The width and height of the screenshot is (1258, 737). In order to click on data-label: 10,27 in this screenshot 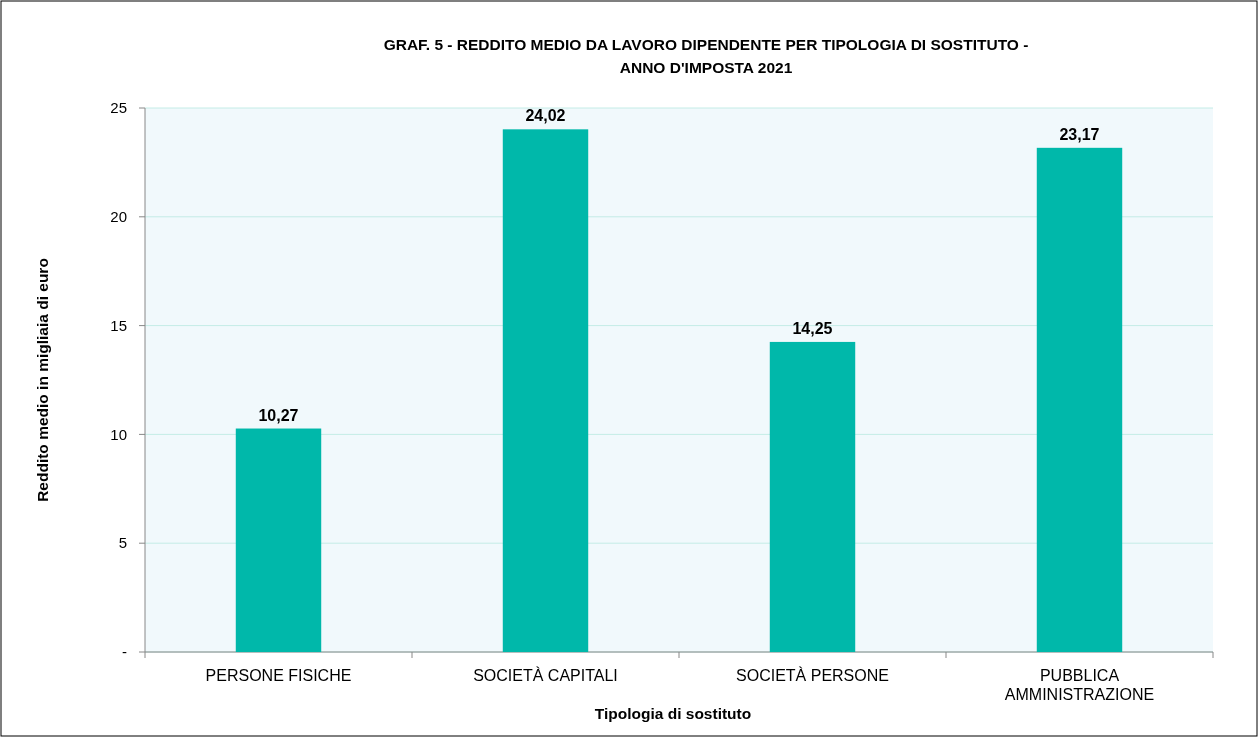, I will do `click(278, 415)`.